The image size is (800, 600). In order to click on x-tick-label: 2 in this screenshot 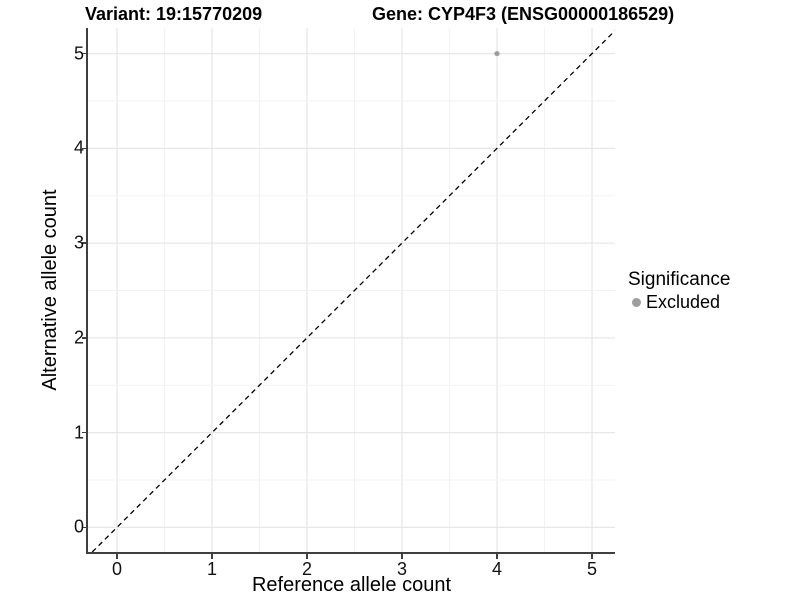, I will do `click(306, 569)`.